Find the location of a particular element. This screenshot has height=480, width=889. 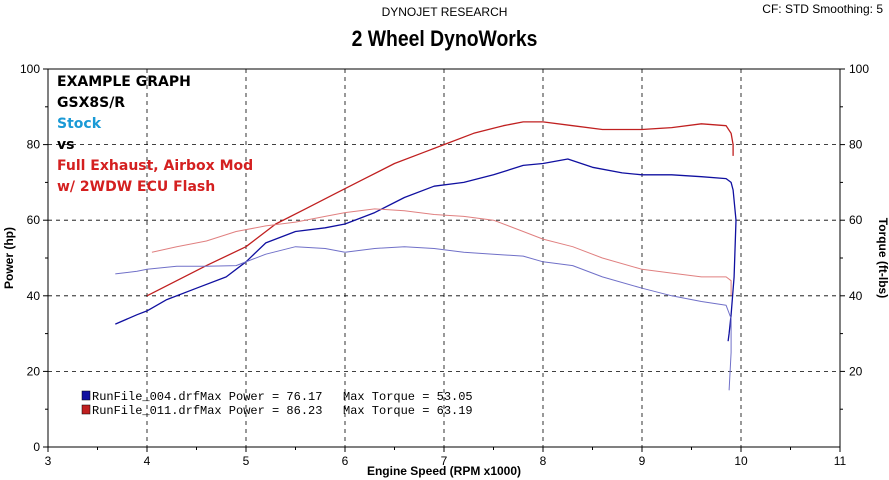

x-tick-label: 8 is located at coordinates (543, 461).